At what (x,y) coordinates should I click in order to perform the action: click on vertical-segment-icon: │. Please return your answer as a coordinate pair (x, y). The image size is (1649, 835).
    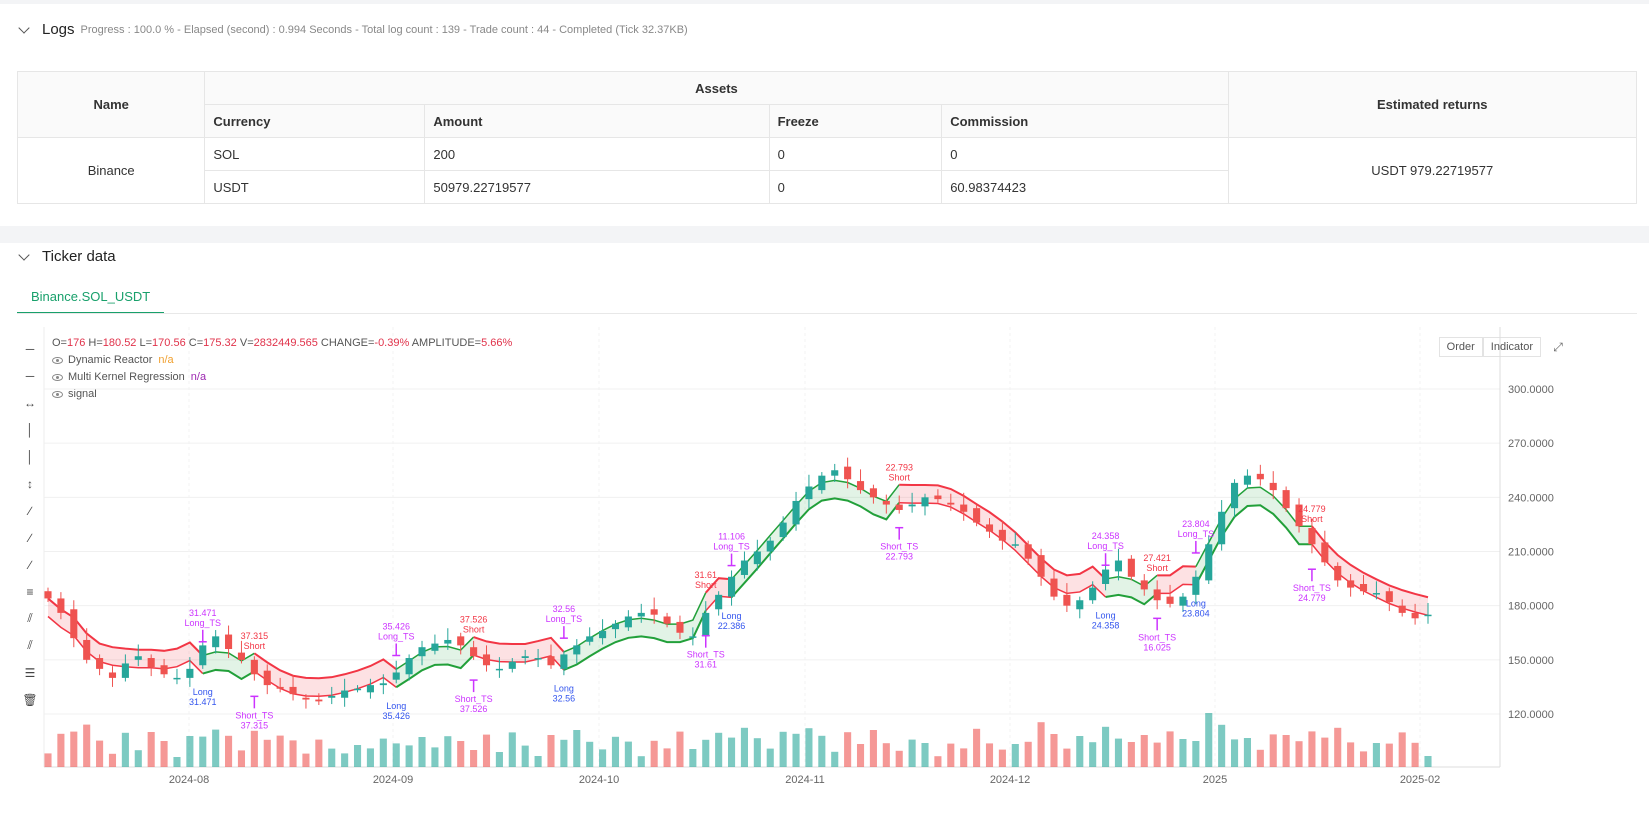
    Looking at the image, I should click on (30, 456).